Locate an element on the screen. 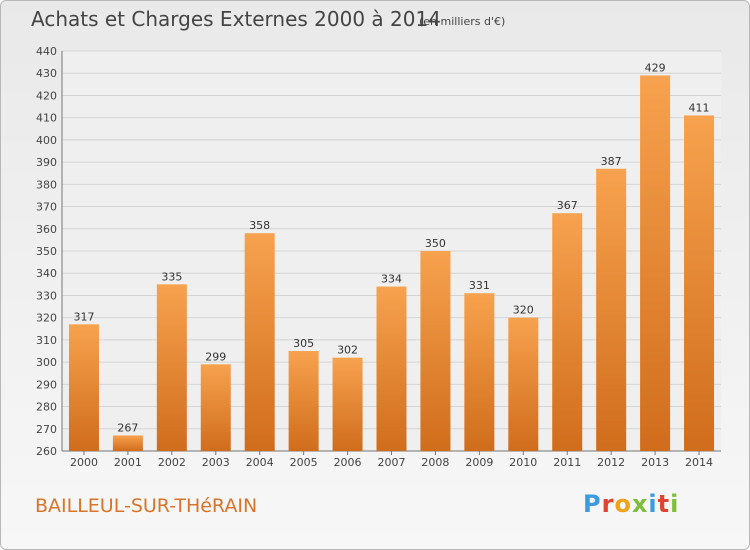 The width and height of the screenshot is (750, 550). bar-value-label: 334 is located at coordinates (391, 279).